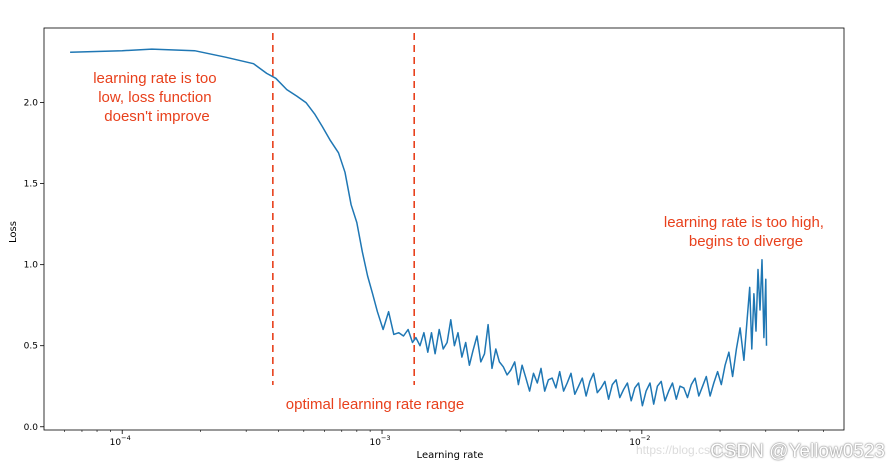 The height and width of the screenshot is (471, 891). I want to click on watermark-url: https://blog.csdn.net/, so click(691, 450).